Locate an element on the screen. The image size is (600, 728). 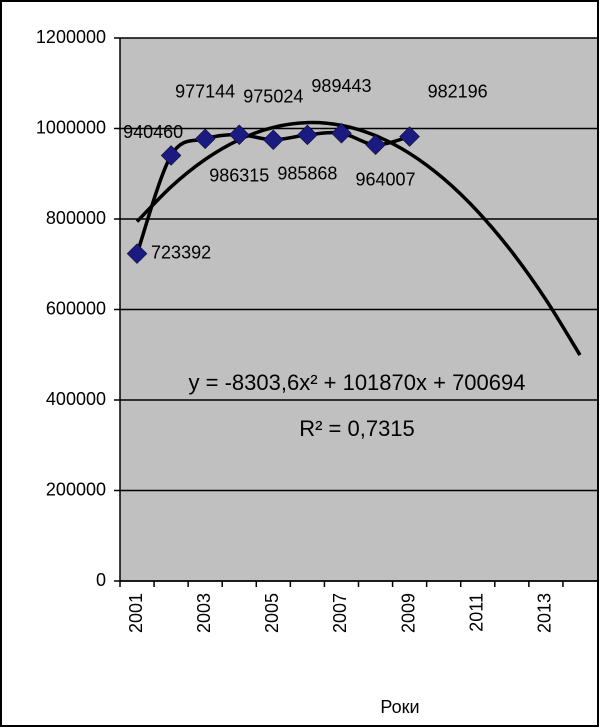
r-squared: R² = 0,7315 is located at coordinates (357, 428).